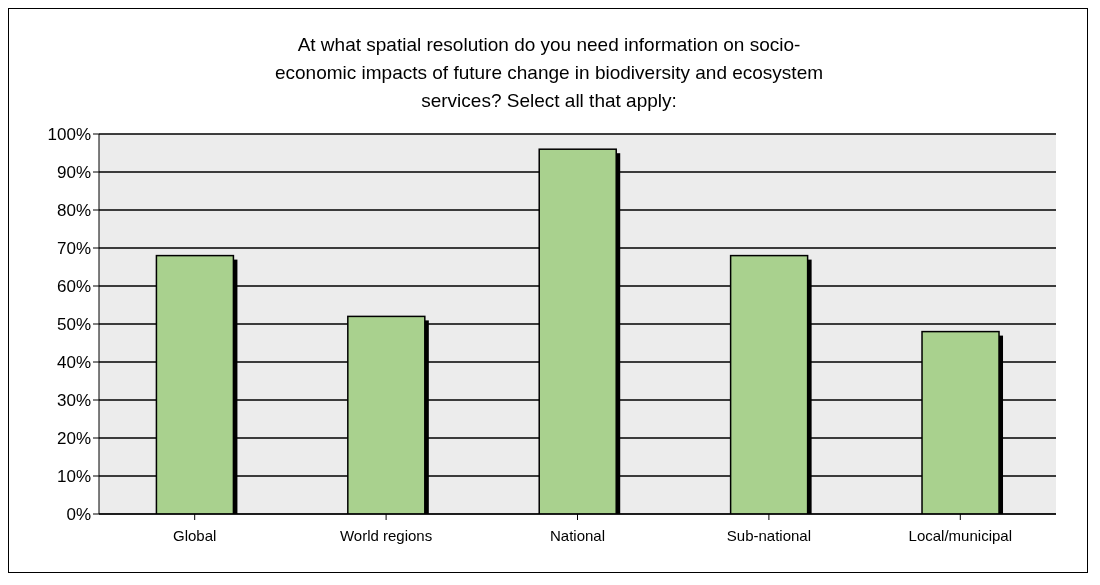 The height and width of the screenshot is (585, 1100). What do you see at coordinates (73, 477) in the screenshot?
I see `y-tick-label: 10%` at bounding box center [73, 477].